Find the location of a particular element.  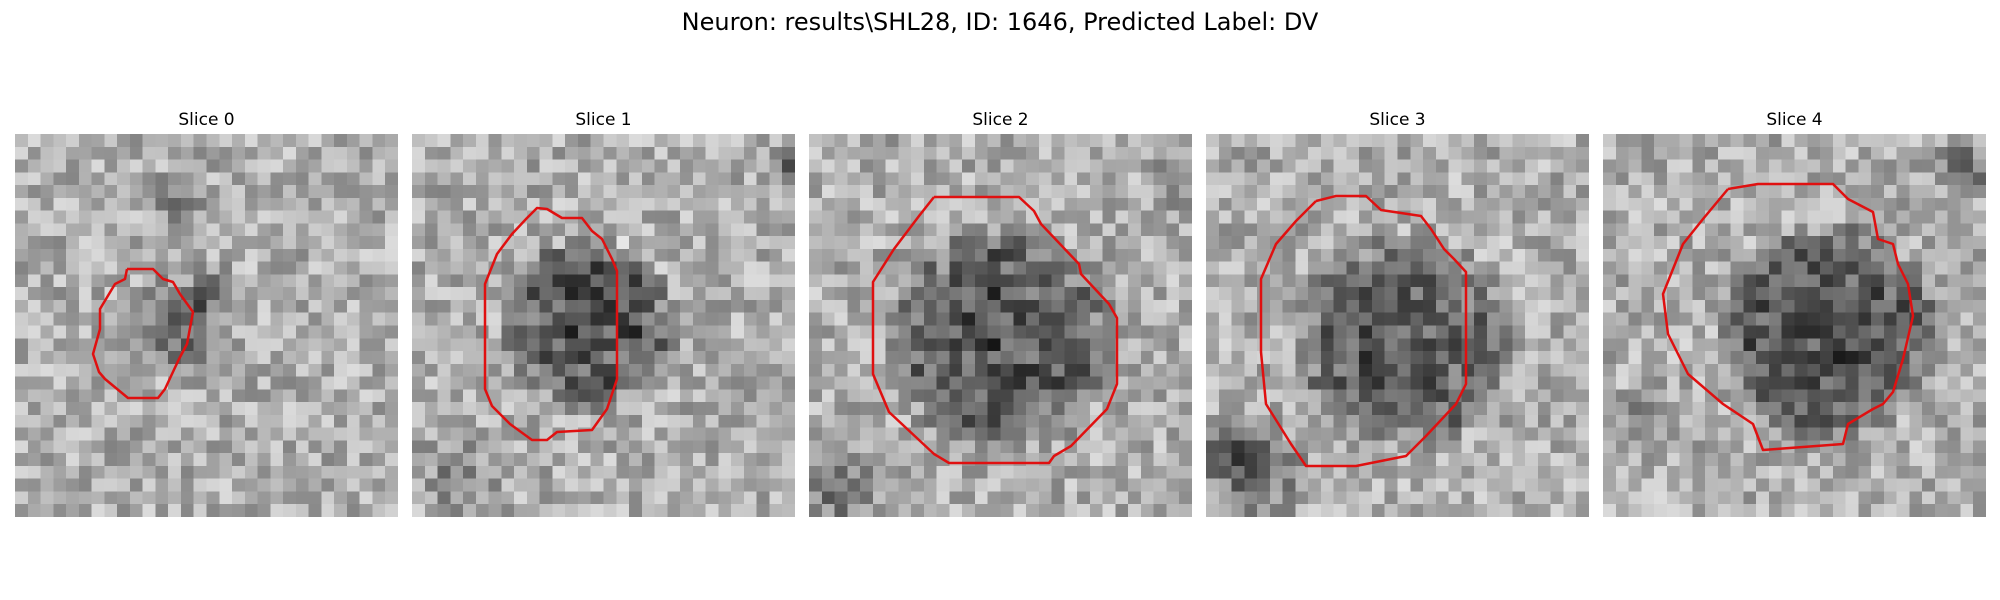

slice-panel-3: Slice 3 is located at coordinates (1397, 312).